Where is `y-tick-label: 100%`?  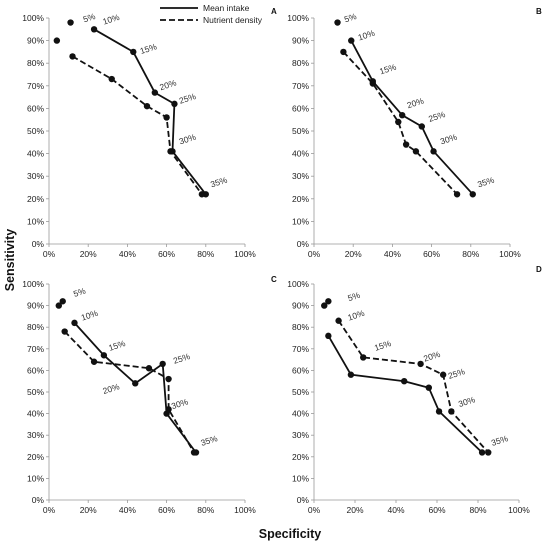 y-tick-label: 100% is located at coordinates (298, 18).